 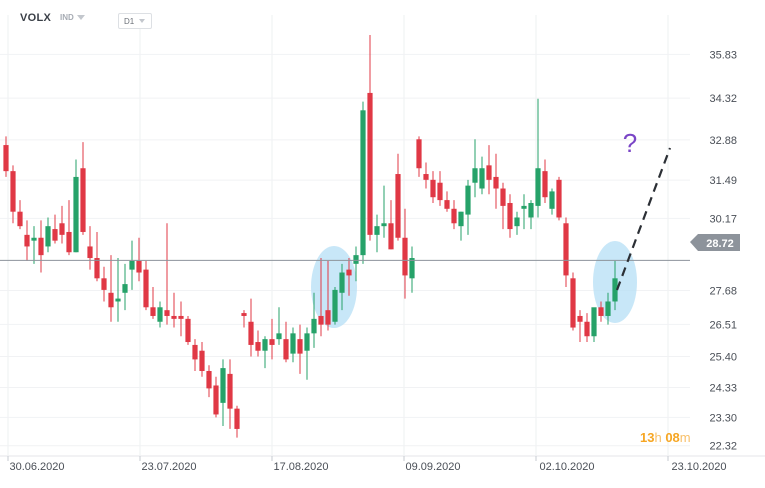 I want to click on countdown-hours: 13, so click(x=647, y=437).